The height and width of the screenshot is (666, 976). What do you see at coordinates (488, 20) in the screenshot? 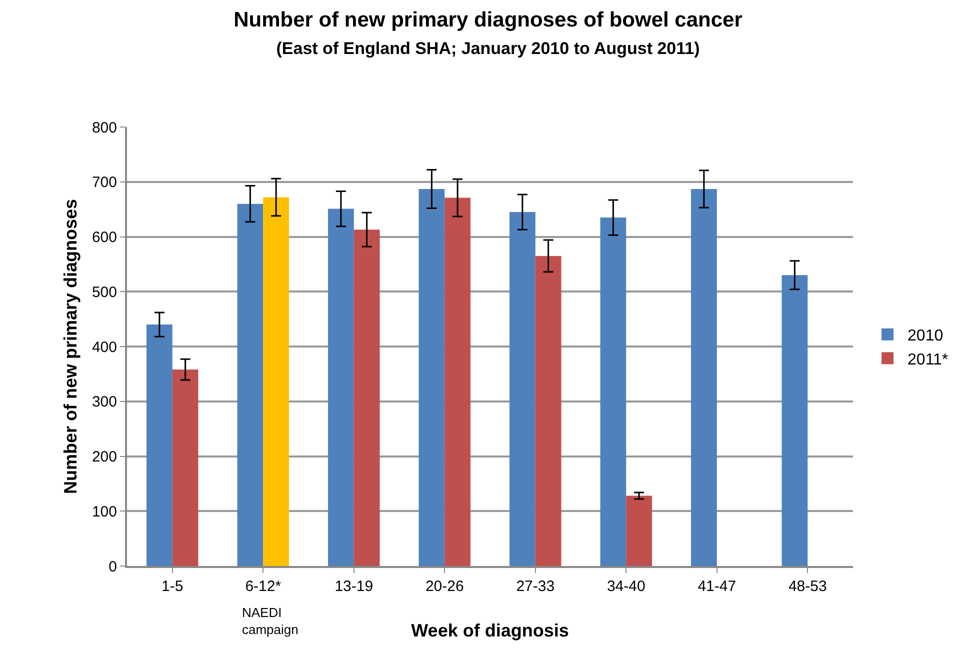
I see `chart-title: Number of new primary diagnoses of bowel cancer` at bounding box center [488, 20].